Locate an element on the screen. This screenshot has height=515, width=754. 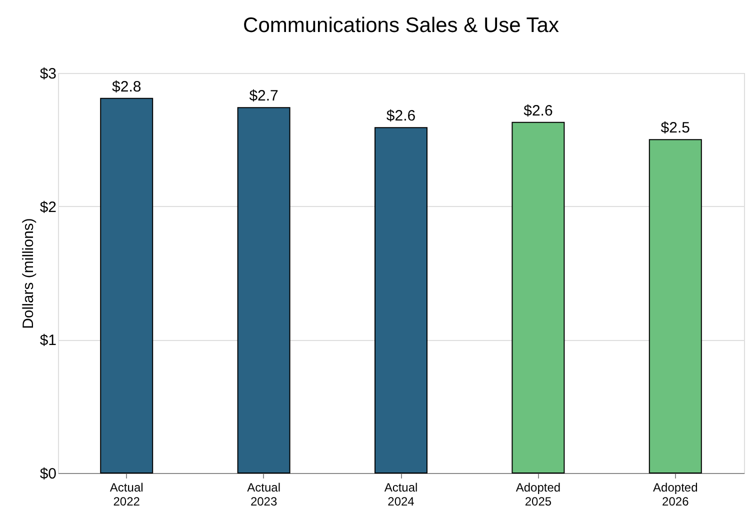
data-label: $2.8 is located at coordinates (127, 87).